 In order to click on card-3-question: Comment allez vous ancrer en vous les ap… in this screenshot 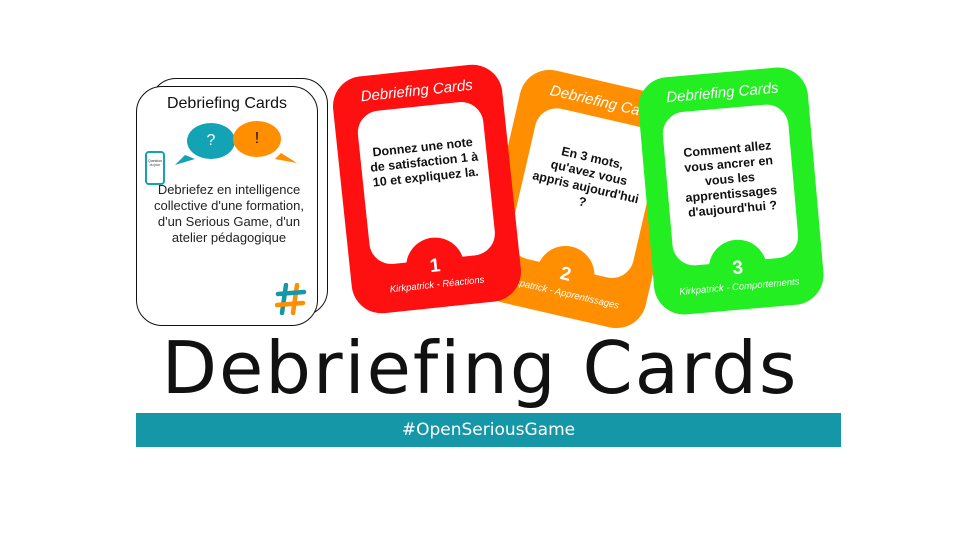, I will do `click(730, 179)`.